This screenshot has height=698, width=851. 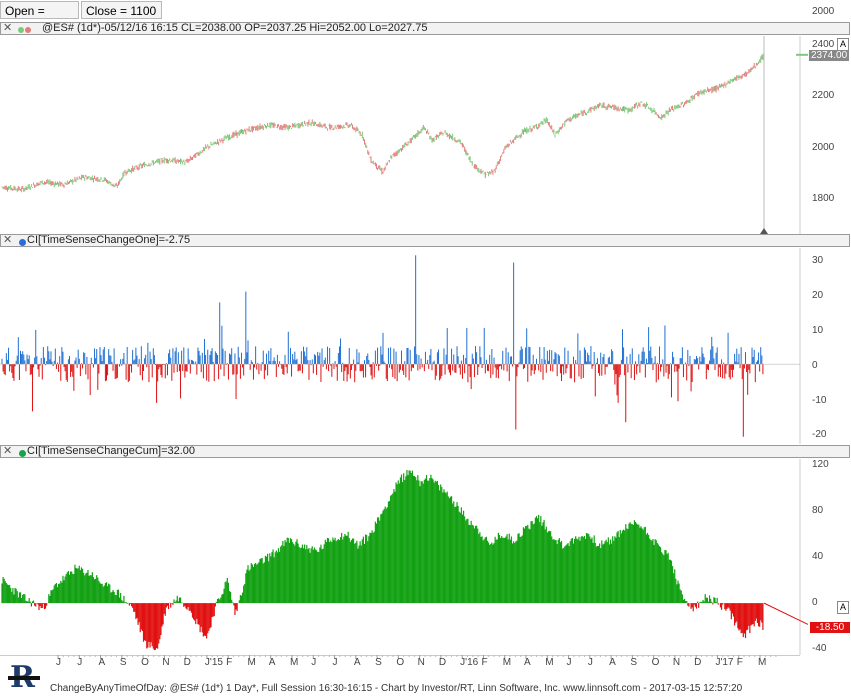 I want to click on change-axis-tick: -20, so click(x=819, y=434).